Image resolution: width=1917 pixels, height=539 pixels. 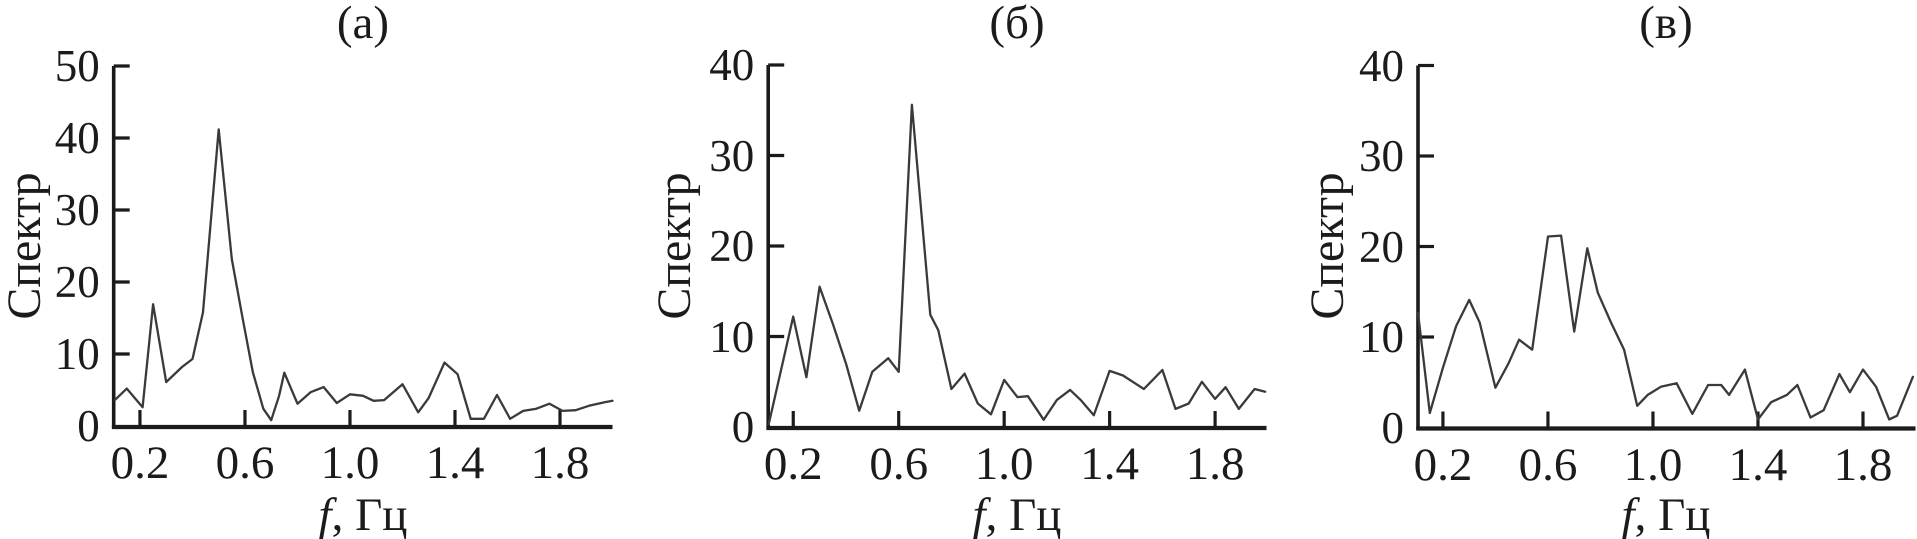 I want to click on x-axis-label-f-b: f, so click(x=979, y=514).